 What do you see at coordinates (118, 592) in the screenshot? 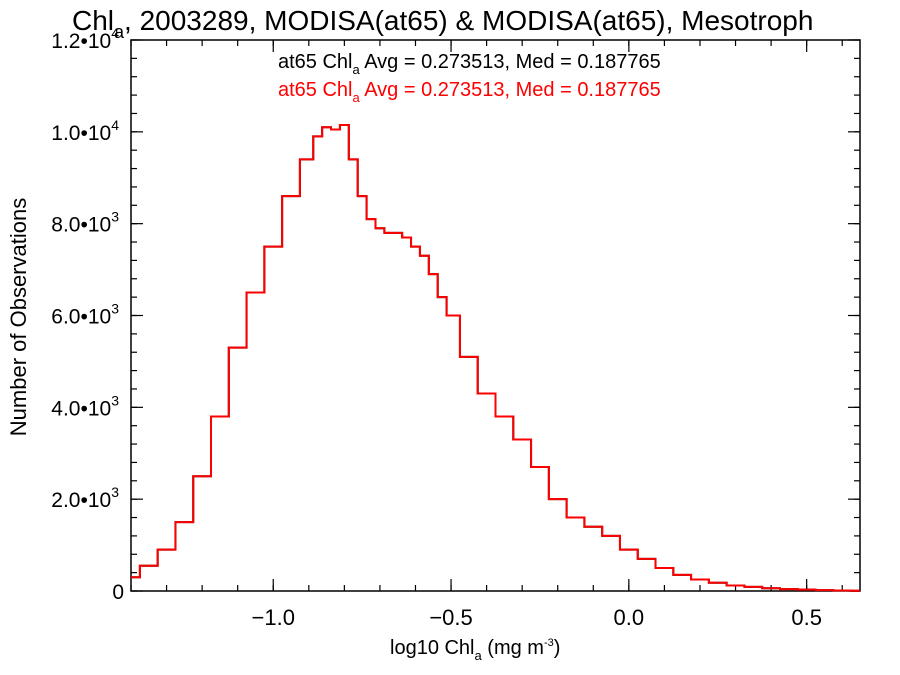
I see `y-tick-label: 0` at bounding box center [118, 592].